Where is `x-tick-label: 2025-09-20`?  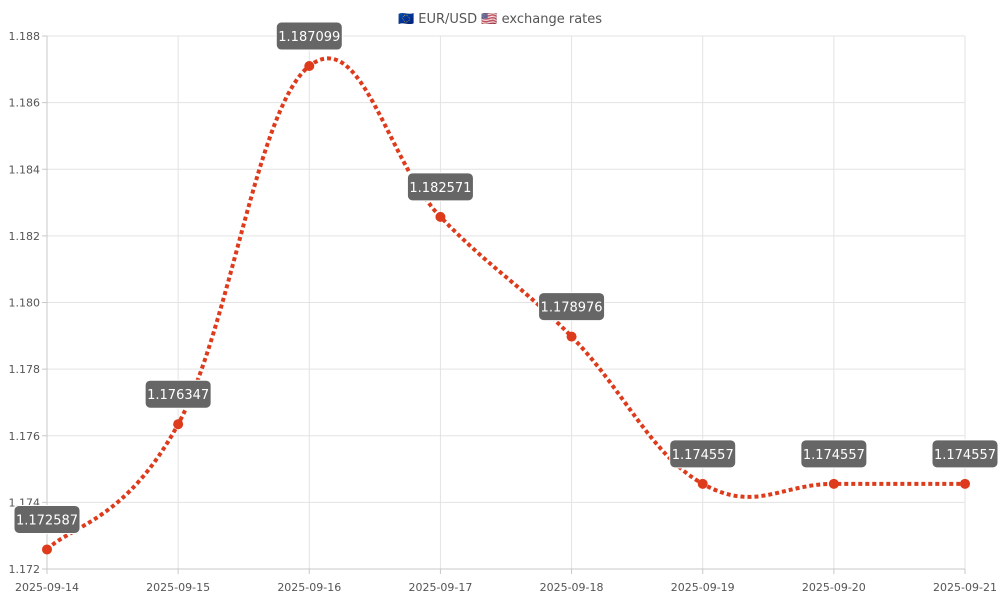 x-tick-label: 2025-09-20 is located at coordinates (834, 587).